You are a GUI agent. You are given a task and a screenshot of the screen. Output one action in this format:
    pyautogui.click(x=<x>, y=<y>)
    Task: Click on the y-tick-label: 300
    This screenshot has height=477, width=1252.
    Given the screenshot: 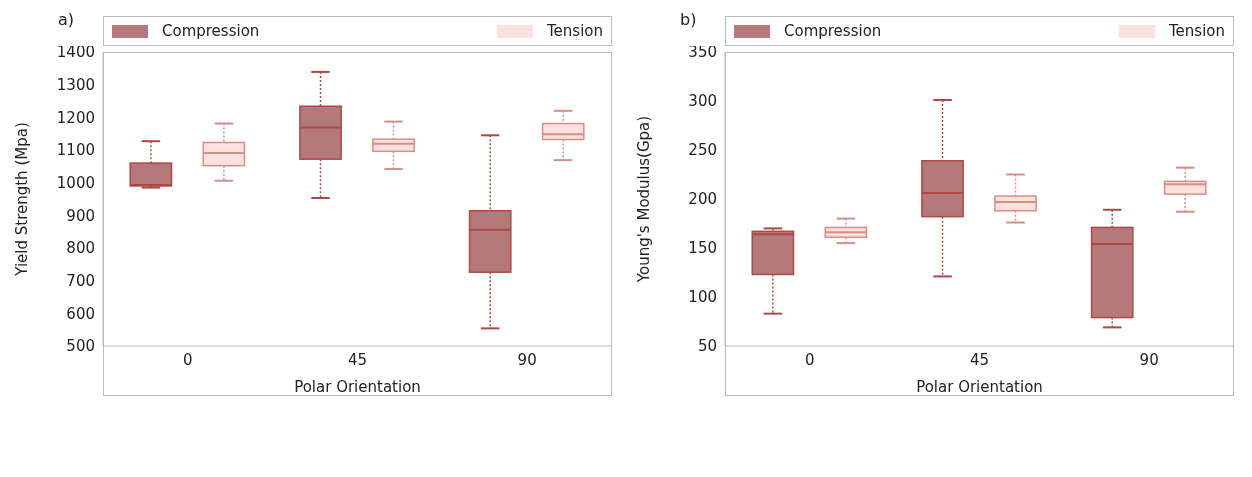 What is the action you would take?
    pyautogui.click(x=702, y=101)
    